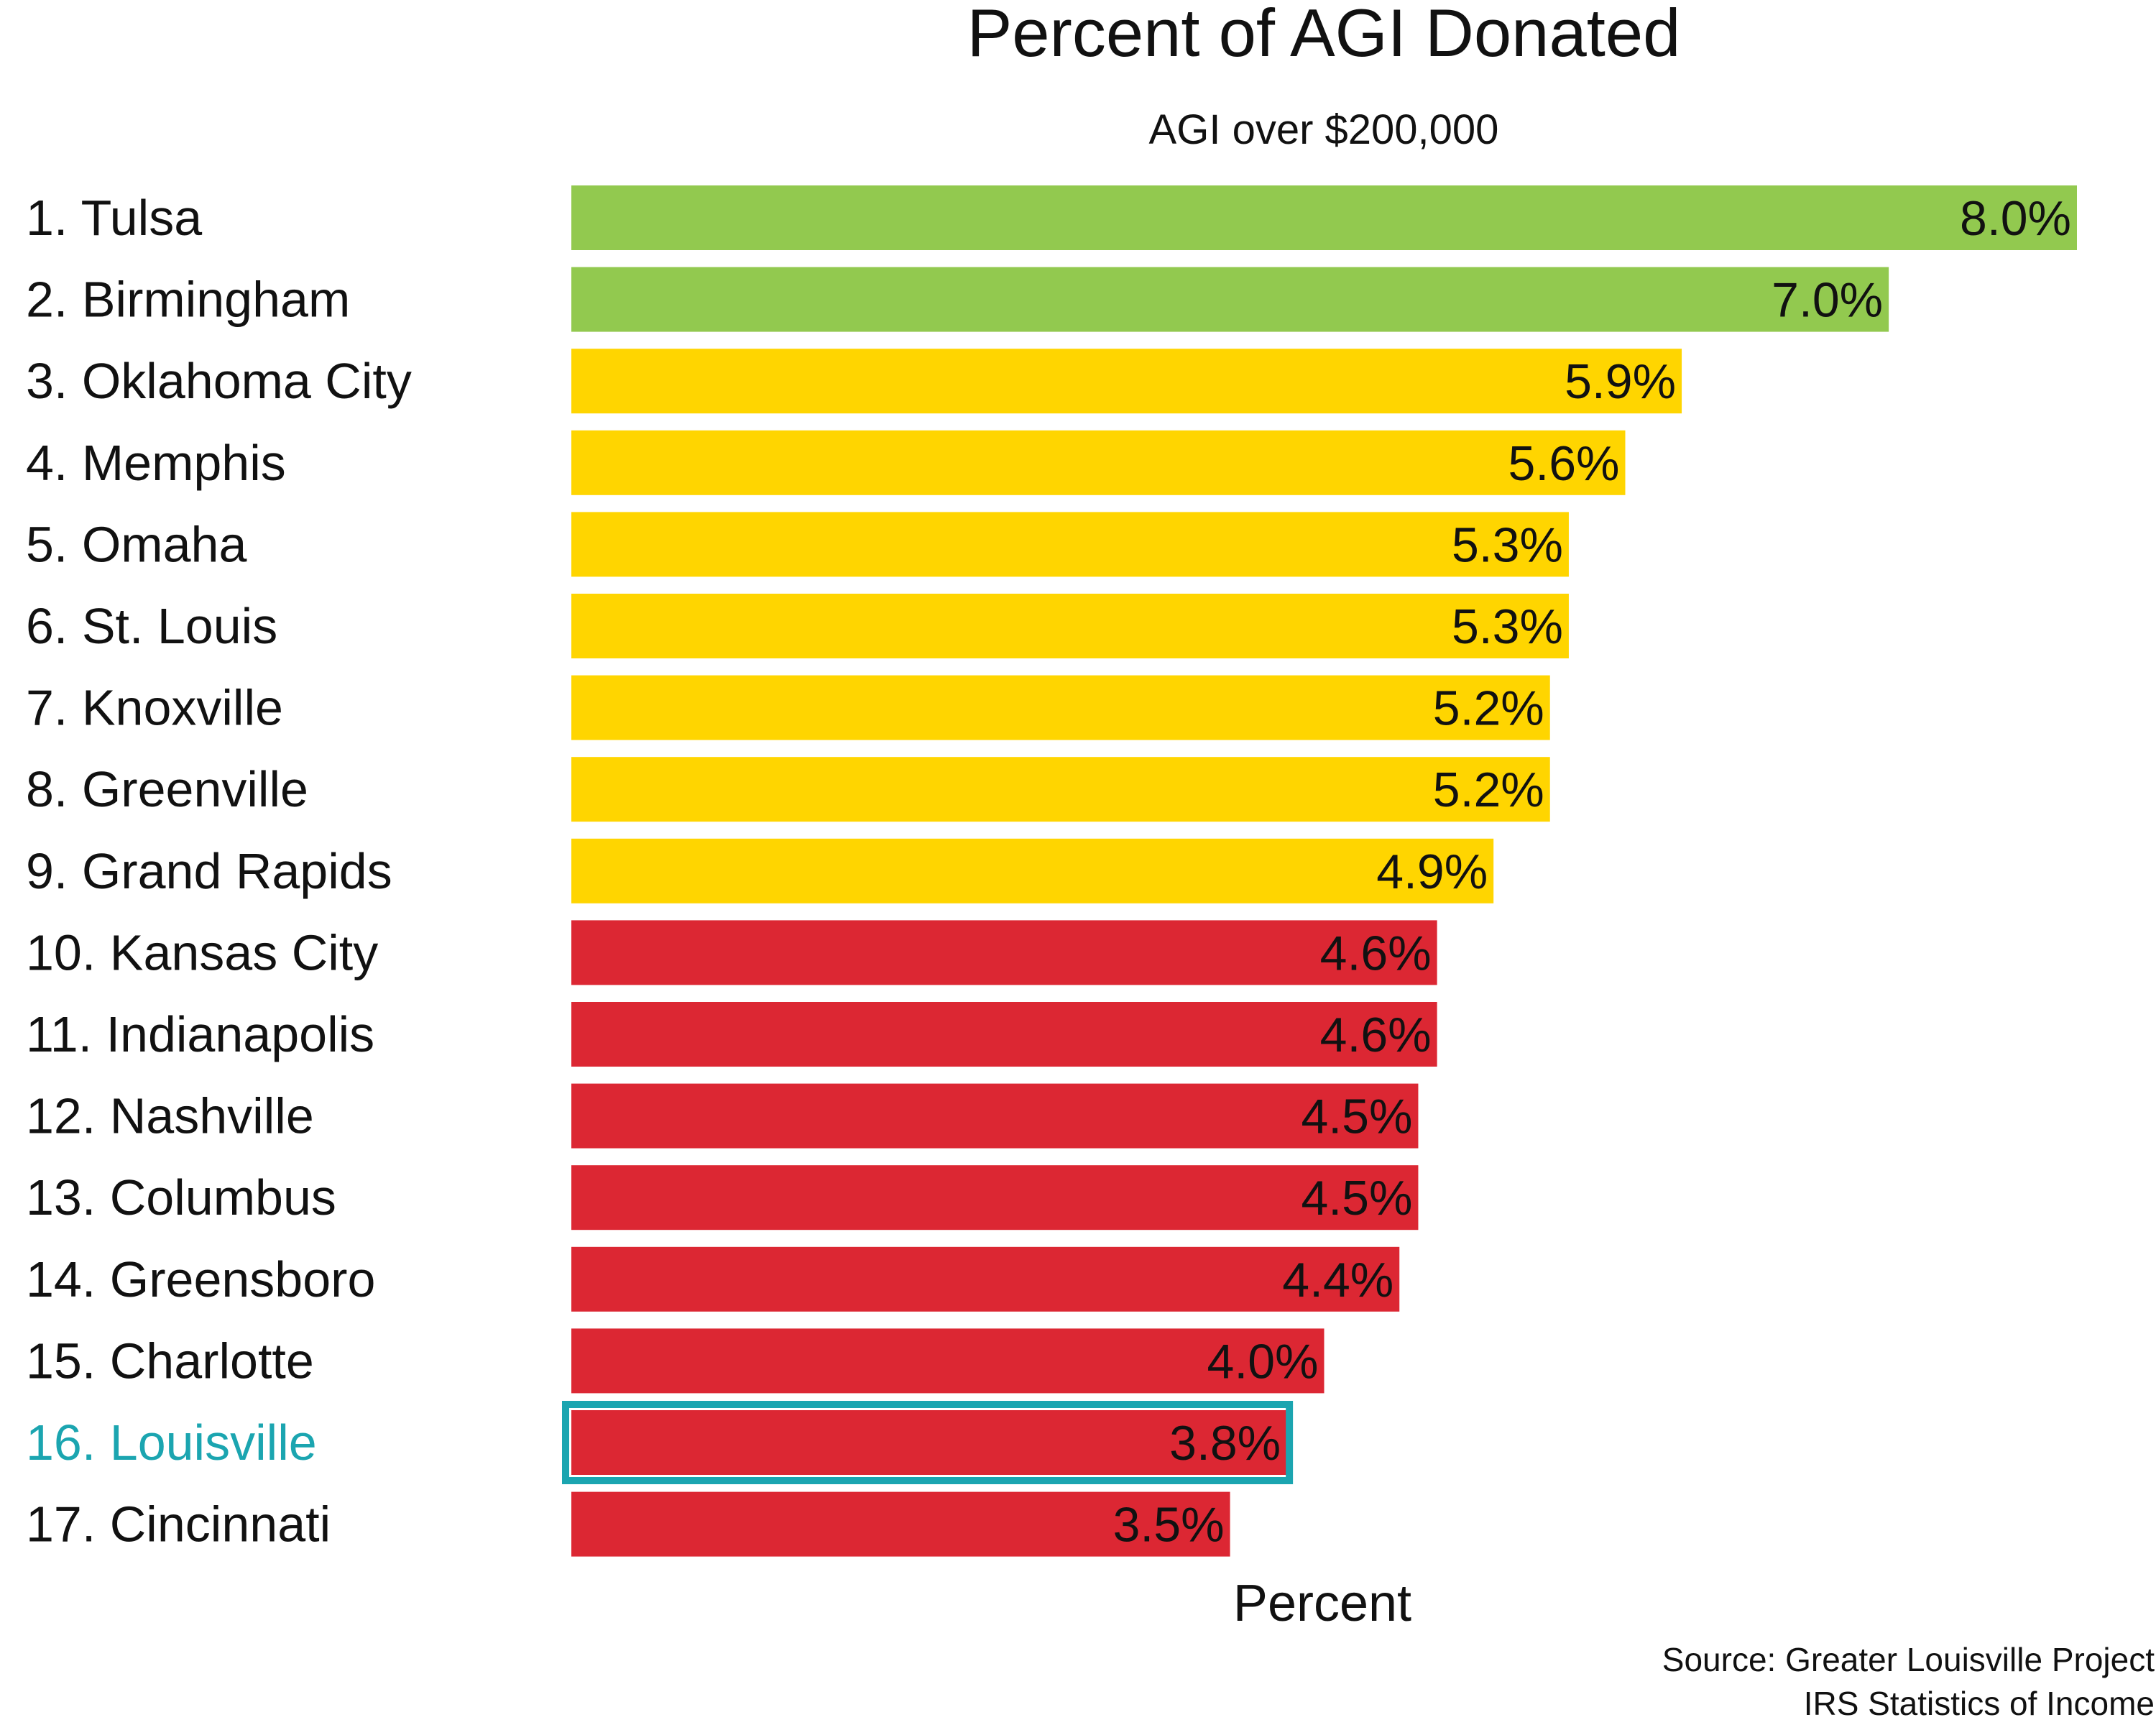 This screenshot has height=1725, width=2156. I want to click on source-line-1: Source: Greater Louisville Project, so click(1909, 1659).